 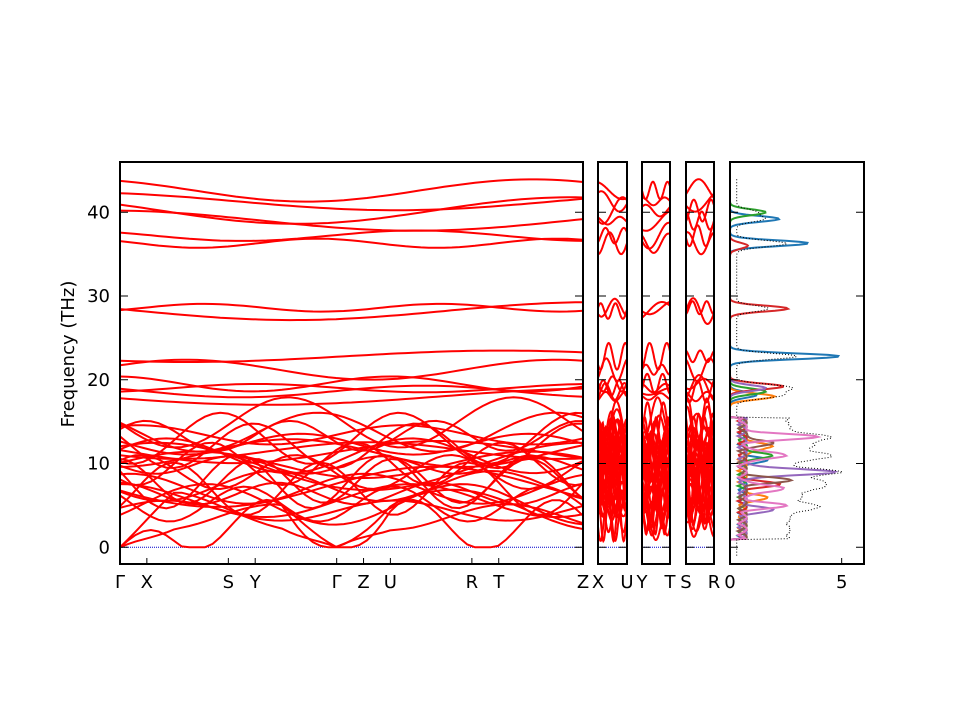 What do you see at coordinates (147, 582) in the screenshot?
I see `x-tick-label: X` at bounding box center [147, 582].